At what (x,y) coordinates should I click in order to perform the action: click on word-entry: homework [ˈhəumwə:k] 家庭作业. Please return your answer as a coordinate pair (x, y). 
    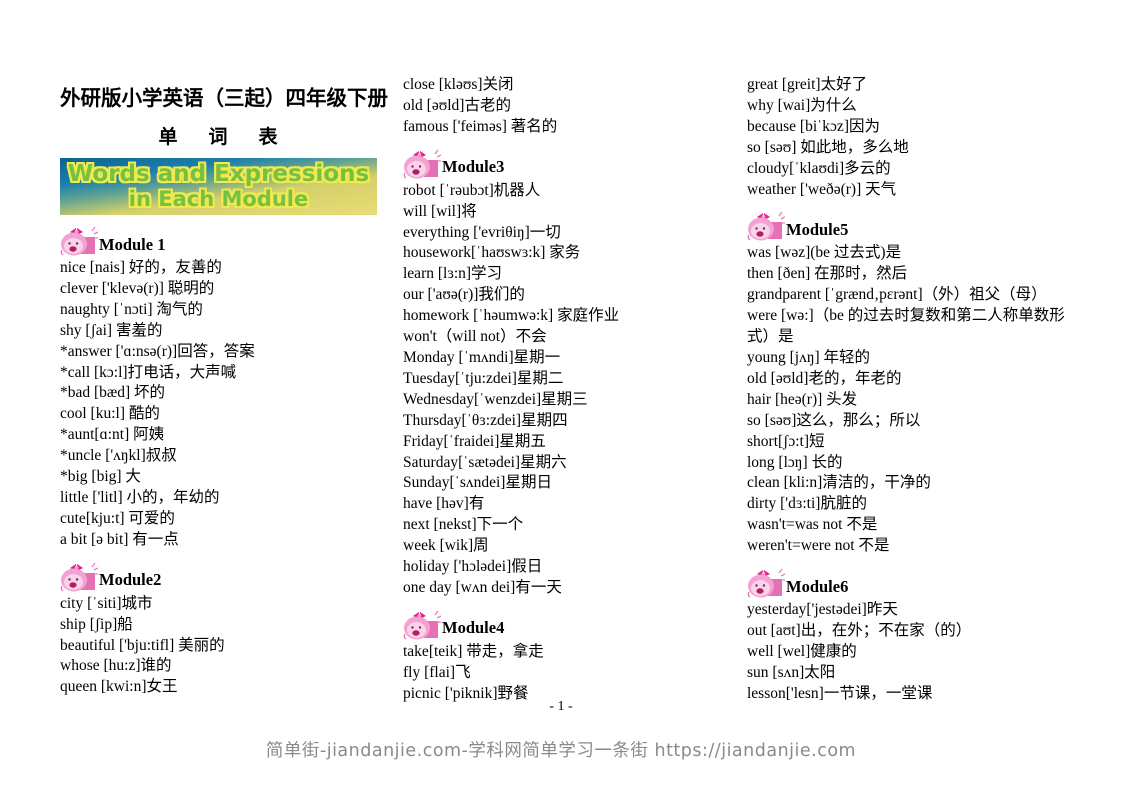
    Looking at the image, I should click on (511, 316).